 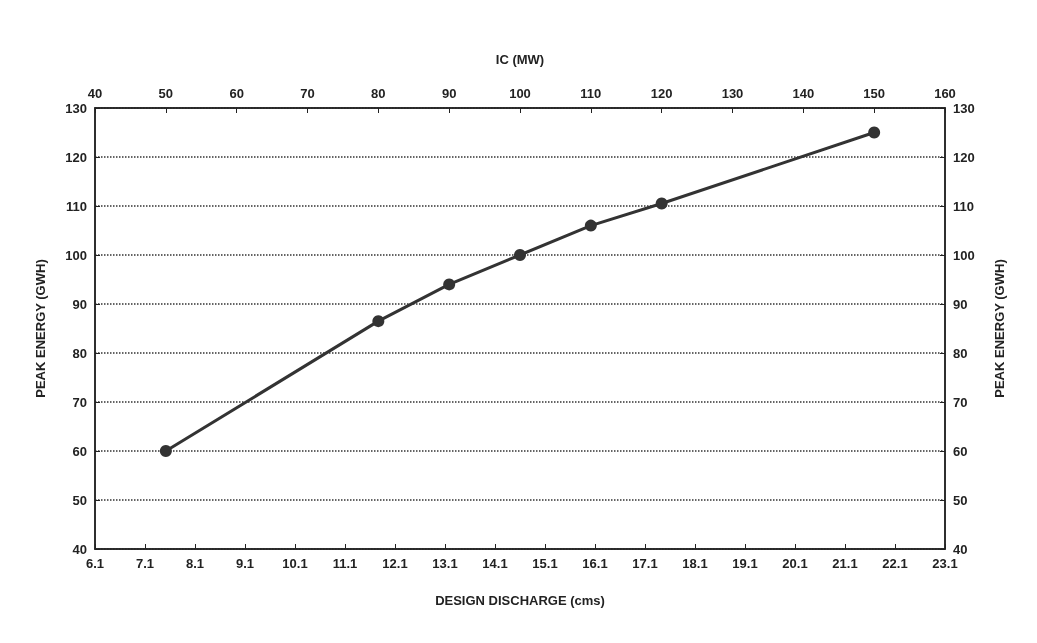 What do you see at coordinates (960, 353) in the screenshot?
I see `y2-tick-label: 80` at bounding box center [960, 353].